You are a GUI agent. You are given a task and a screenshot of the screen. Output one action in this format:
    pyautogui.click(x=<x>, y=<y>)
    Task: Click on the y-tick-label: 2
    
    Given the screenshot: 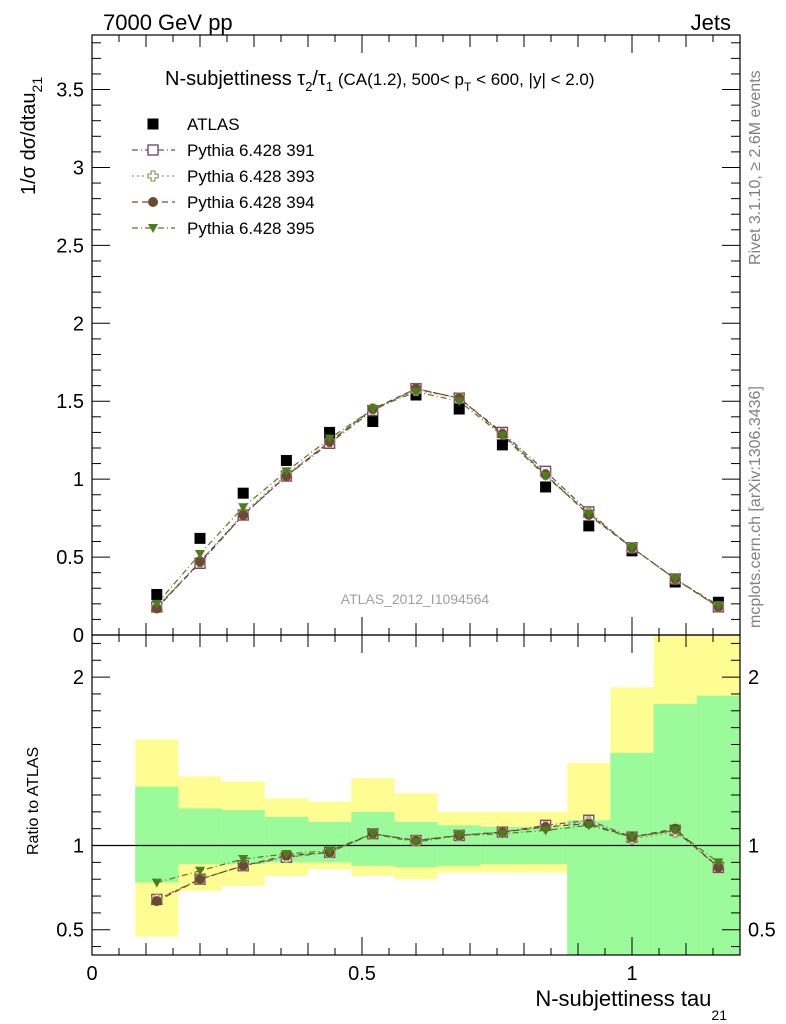 What is the action you would take?
    pyautogui.click(x=78, y=324)
    